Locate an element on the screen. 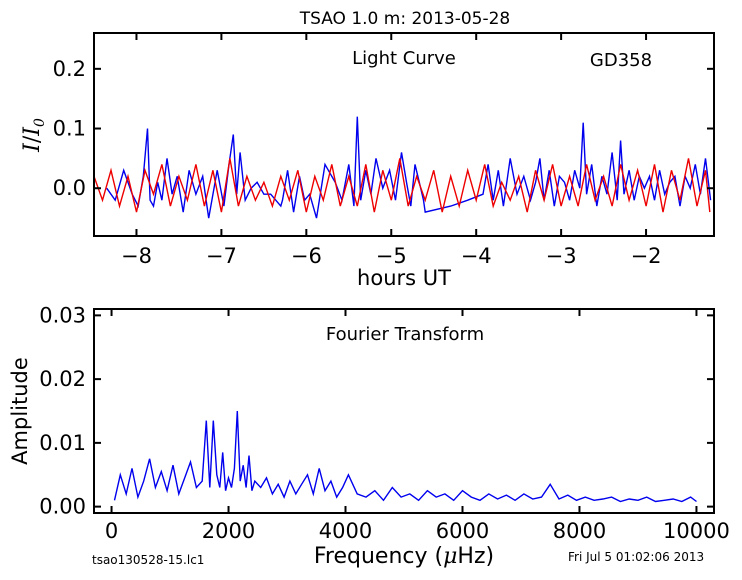 Image resolution: width=742 pixels, height=580 pixels. x-tick-label: 6000 is located at coordinates (462, 531).